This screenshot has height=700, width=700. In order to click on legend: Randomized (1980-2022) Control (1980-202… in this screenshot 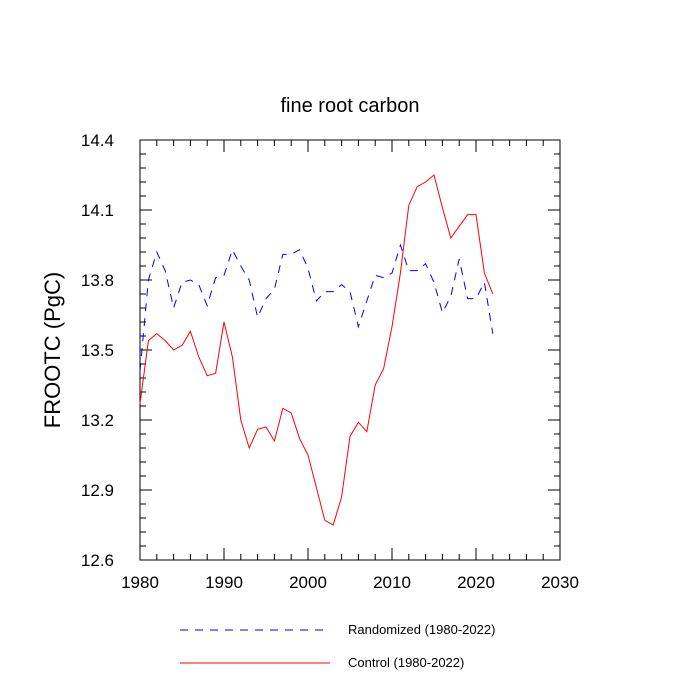, I will do `click(337, 646)`.